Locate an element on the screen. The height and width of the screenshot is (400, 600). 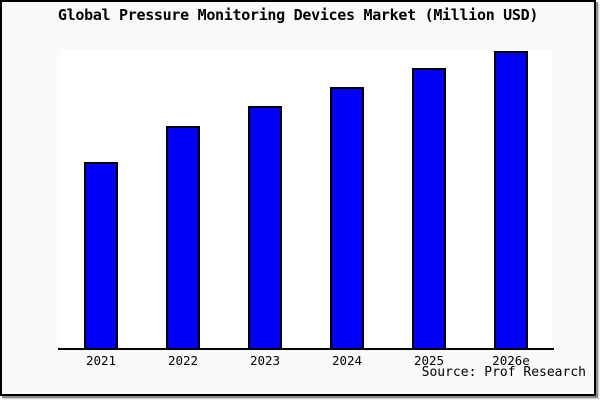
source-credit: Source: Prof Research is located at coordinates (503, 372).